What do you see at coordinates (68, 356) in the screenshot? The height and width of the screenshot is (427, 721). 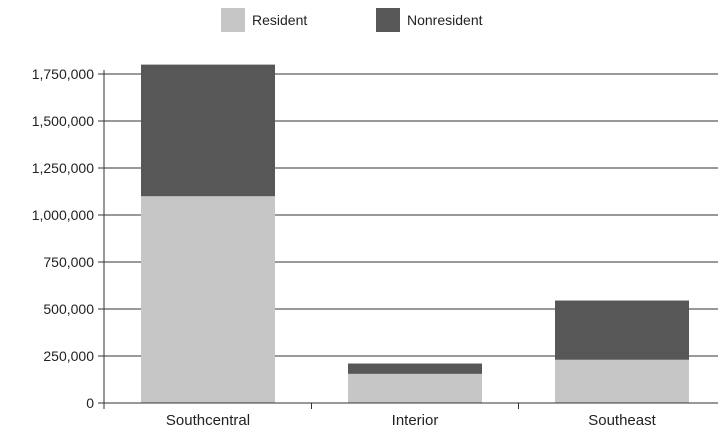 I see `y-tick-label: 250,000` at bounding box center [68, 356].